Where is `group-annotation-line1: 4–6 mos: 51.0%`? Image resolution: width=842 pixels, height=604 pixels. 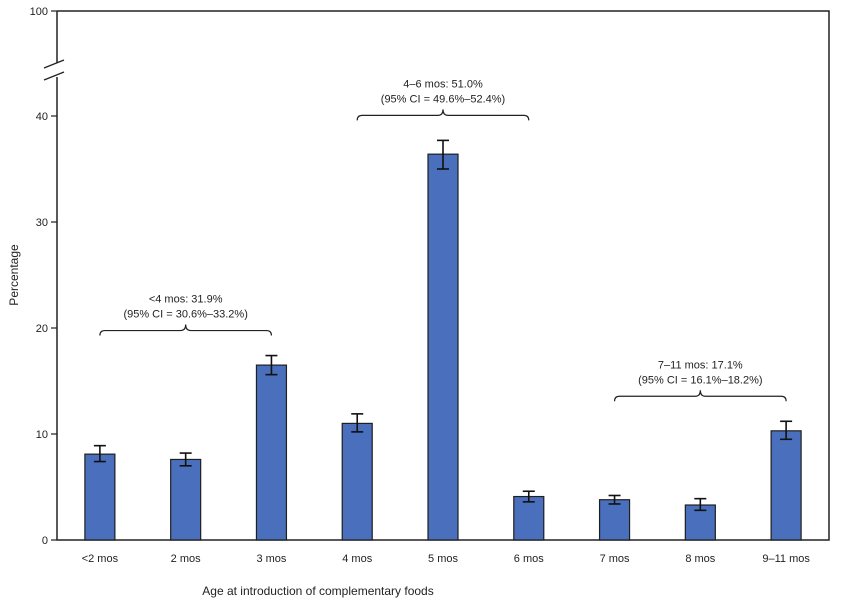 group-annotation-line1: 4–6 mos: 51.0% is located at coordinates (443, 84).